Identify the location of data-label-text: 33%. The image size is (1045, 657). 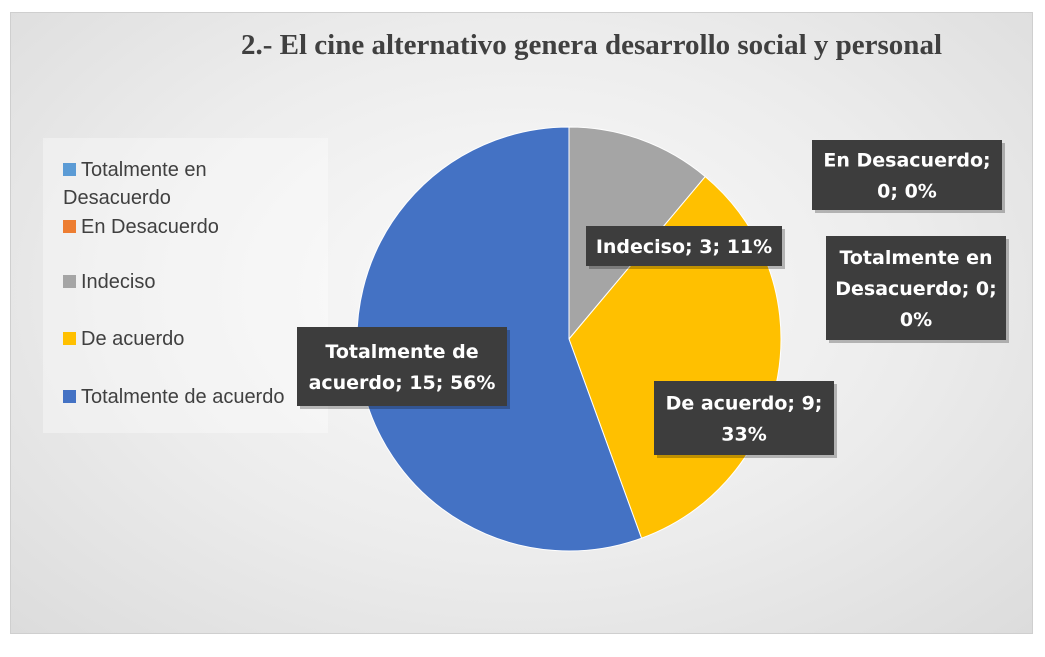
(743, 435).